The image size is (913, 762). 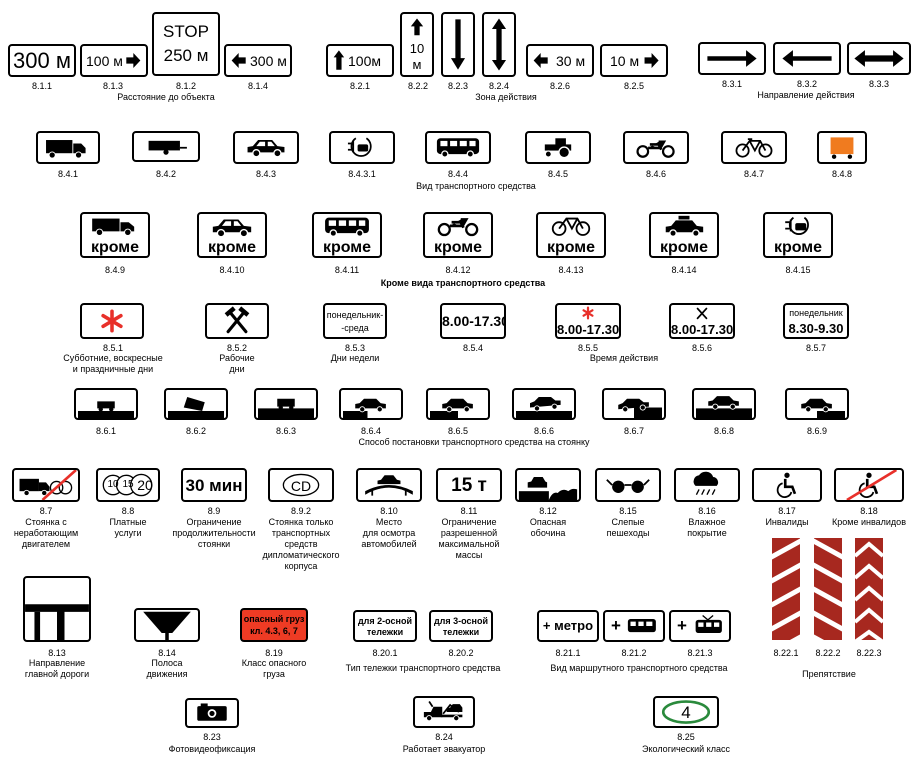 What do you see at coordinates (359, 147) in the screenshot?
I see `electric-car-icon` at bounding box center [359, 147].